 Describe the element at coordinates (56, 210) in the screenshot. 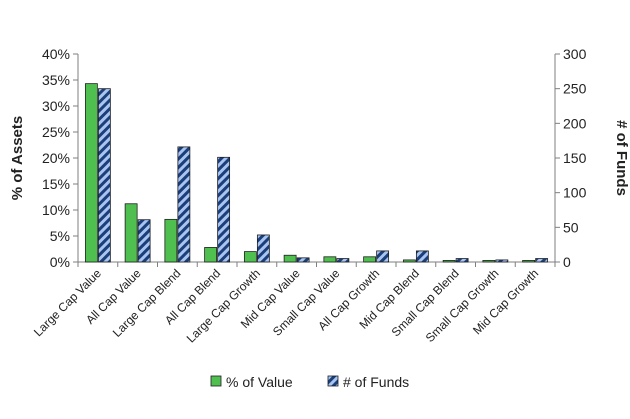

I see `left-tick-label: 10%` at that location.